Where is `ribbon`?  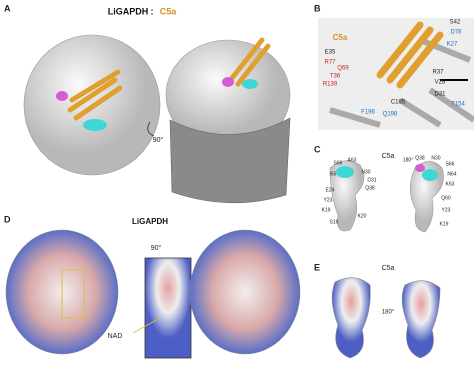
ribbon is located at coordinates (401, 82).